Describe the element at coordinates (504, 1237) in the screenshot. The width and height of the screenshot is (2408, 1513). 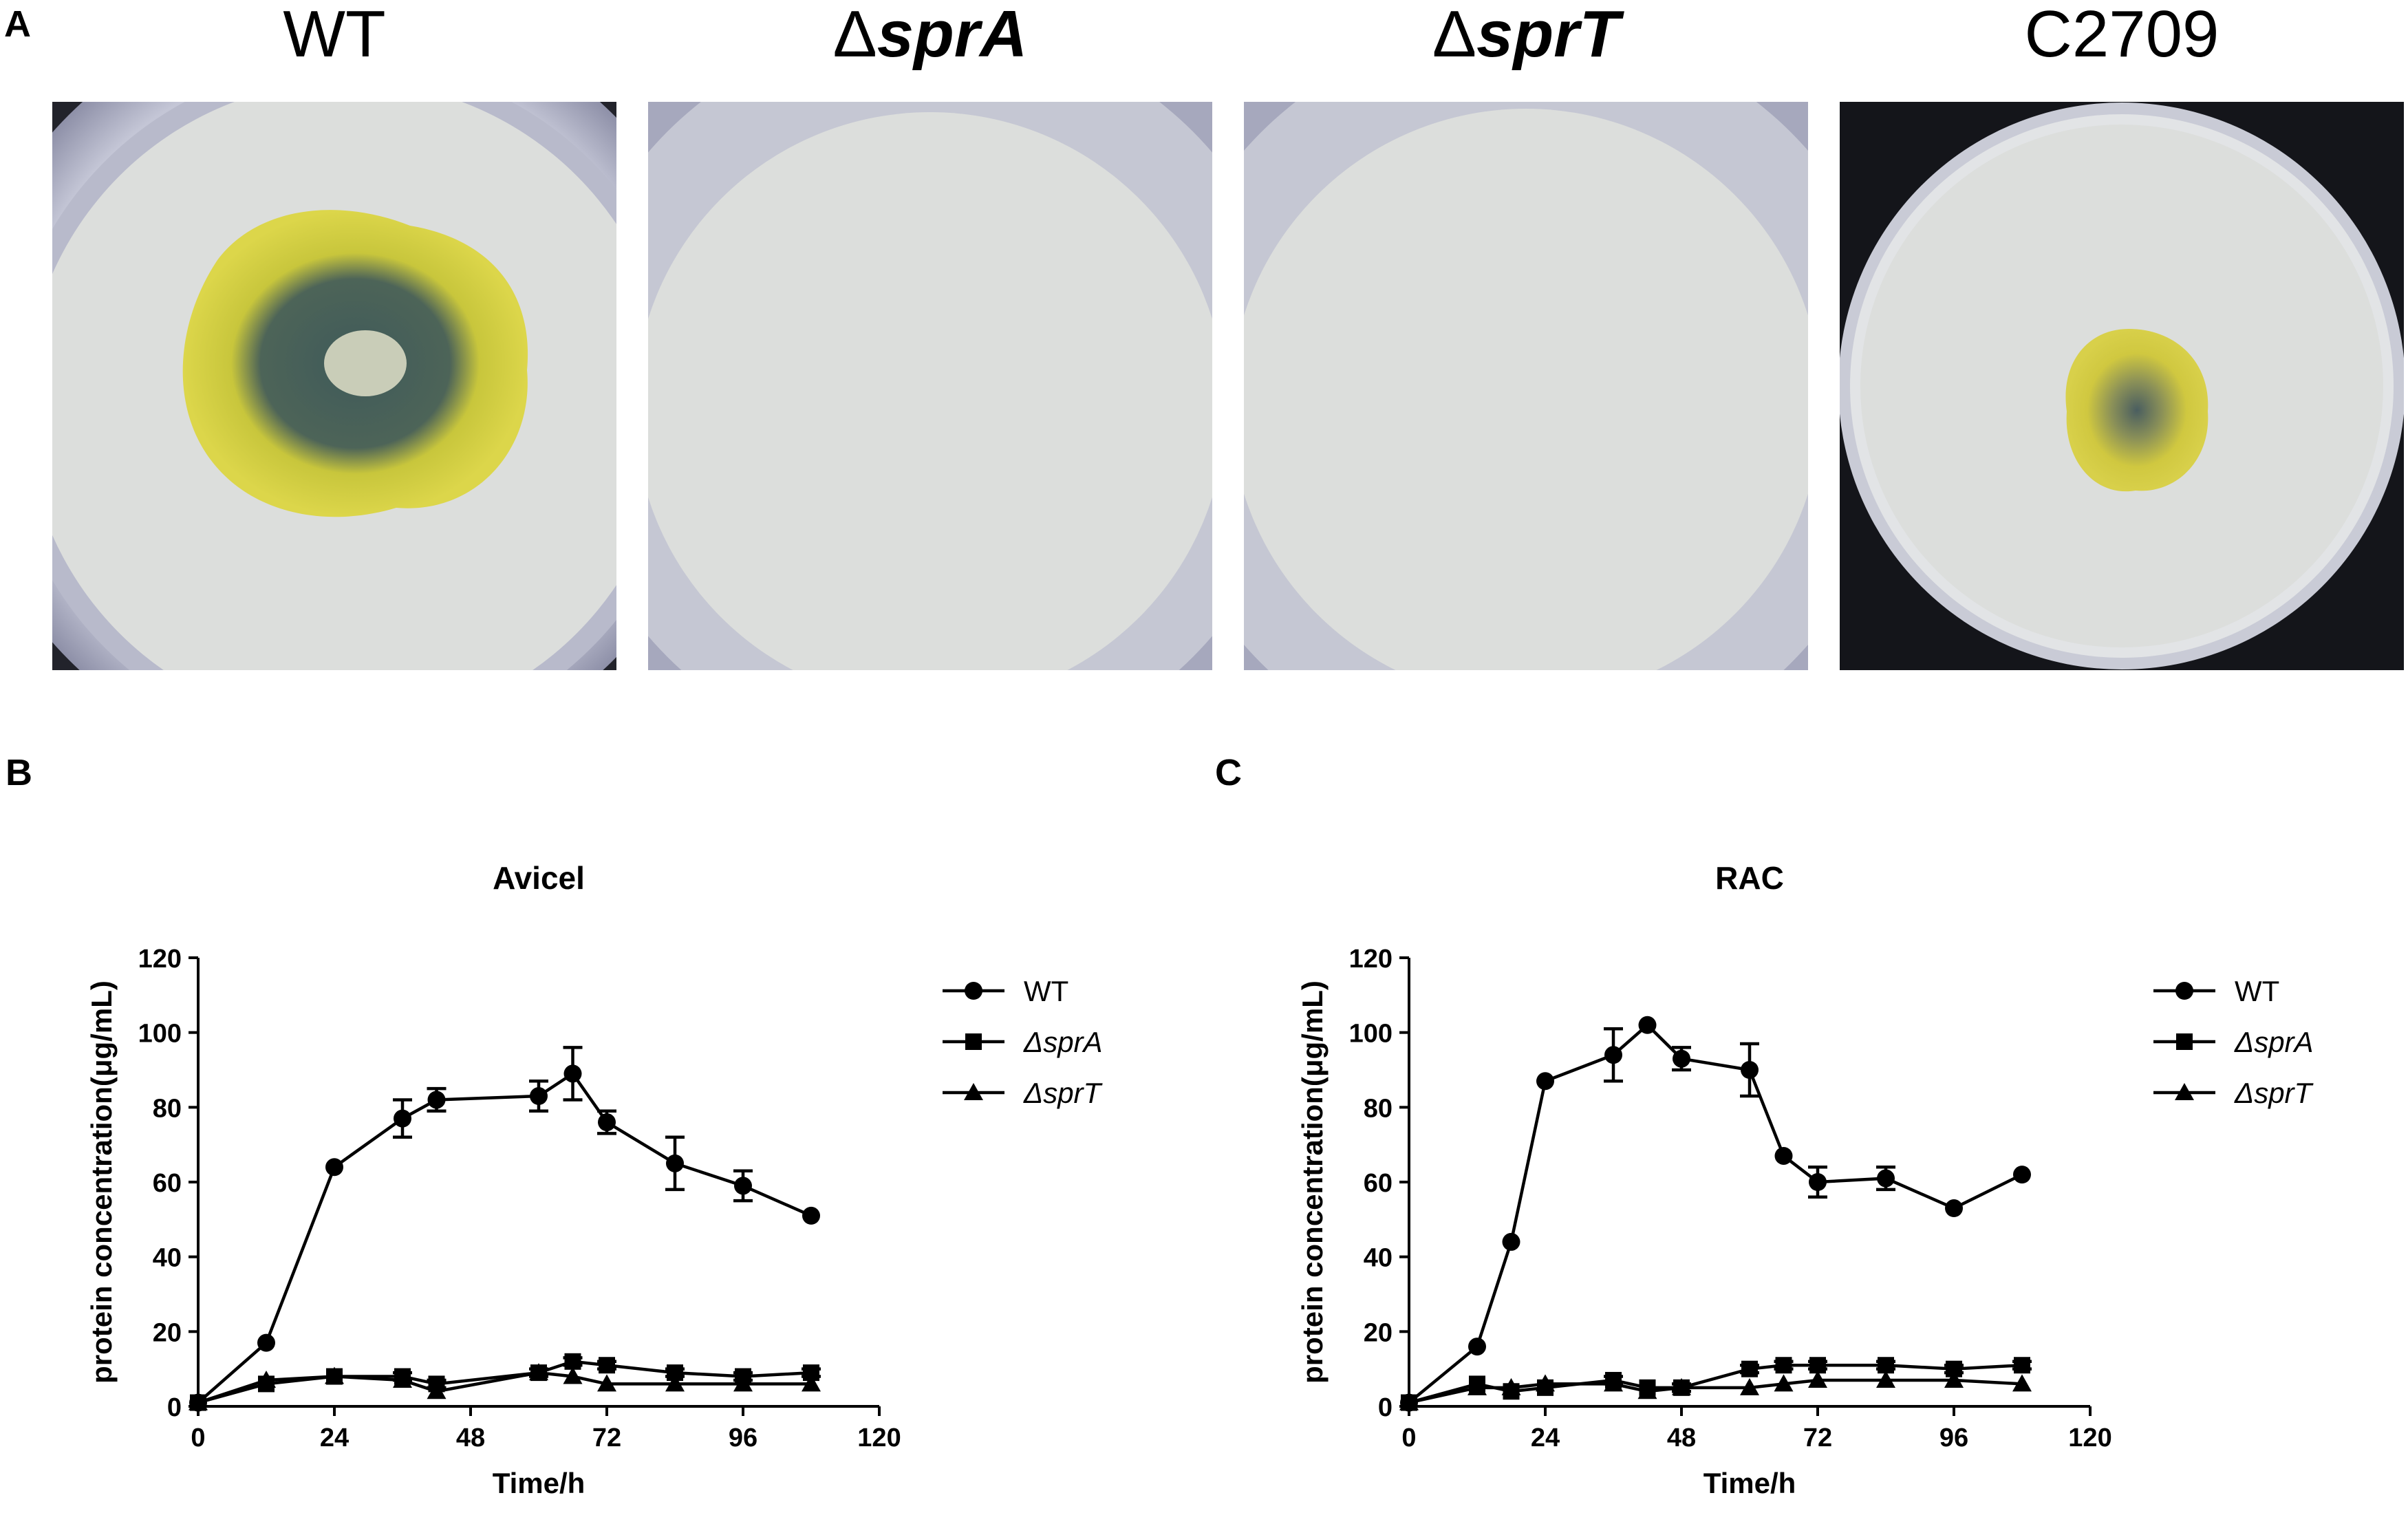
I see `series-line-wt` at that location.